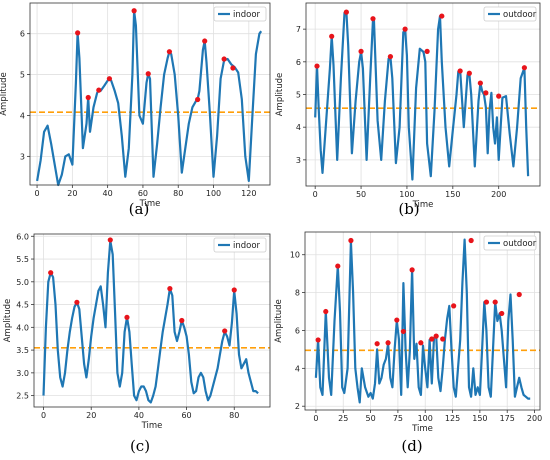 The width and height of the screenshot is (550, 460). I want to click on x-tick-label: 25, so click(343, 418).